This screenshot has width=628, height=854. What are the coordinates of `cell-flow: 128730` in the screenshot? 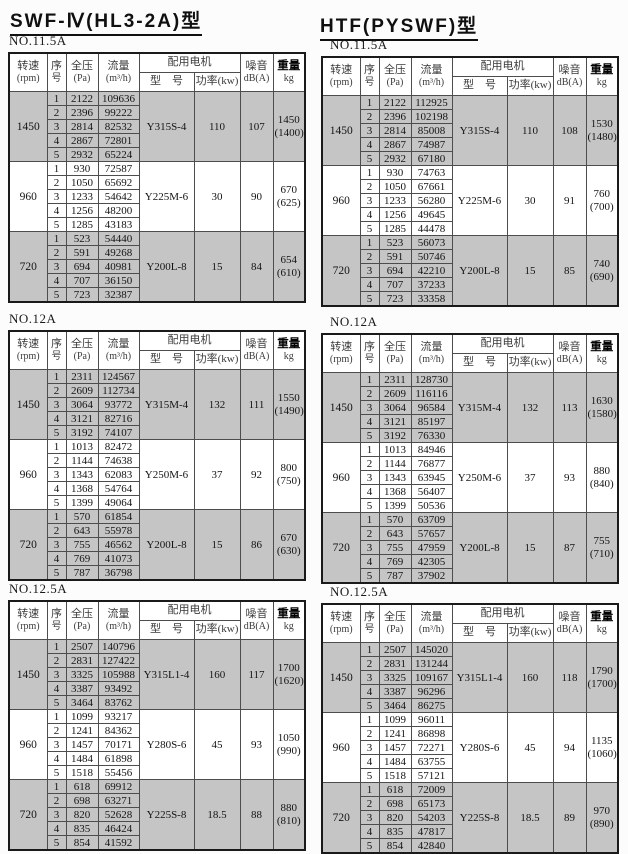 It's located at (431, 379).